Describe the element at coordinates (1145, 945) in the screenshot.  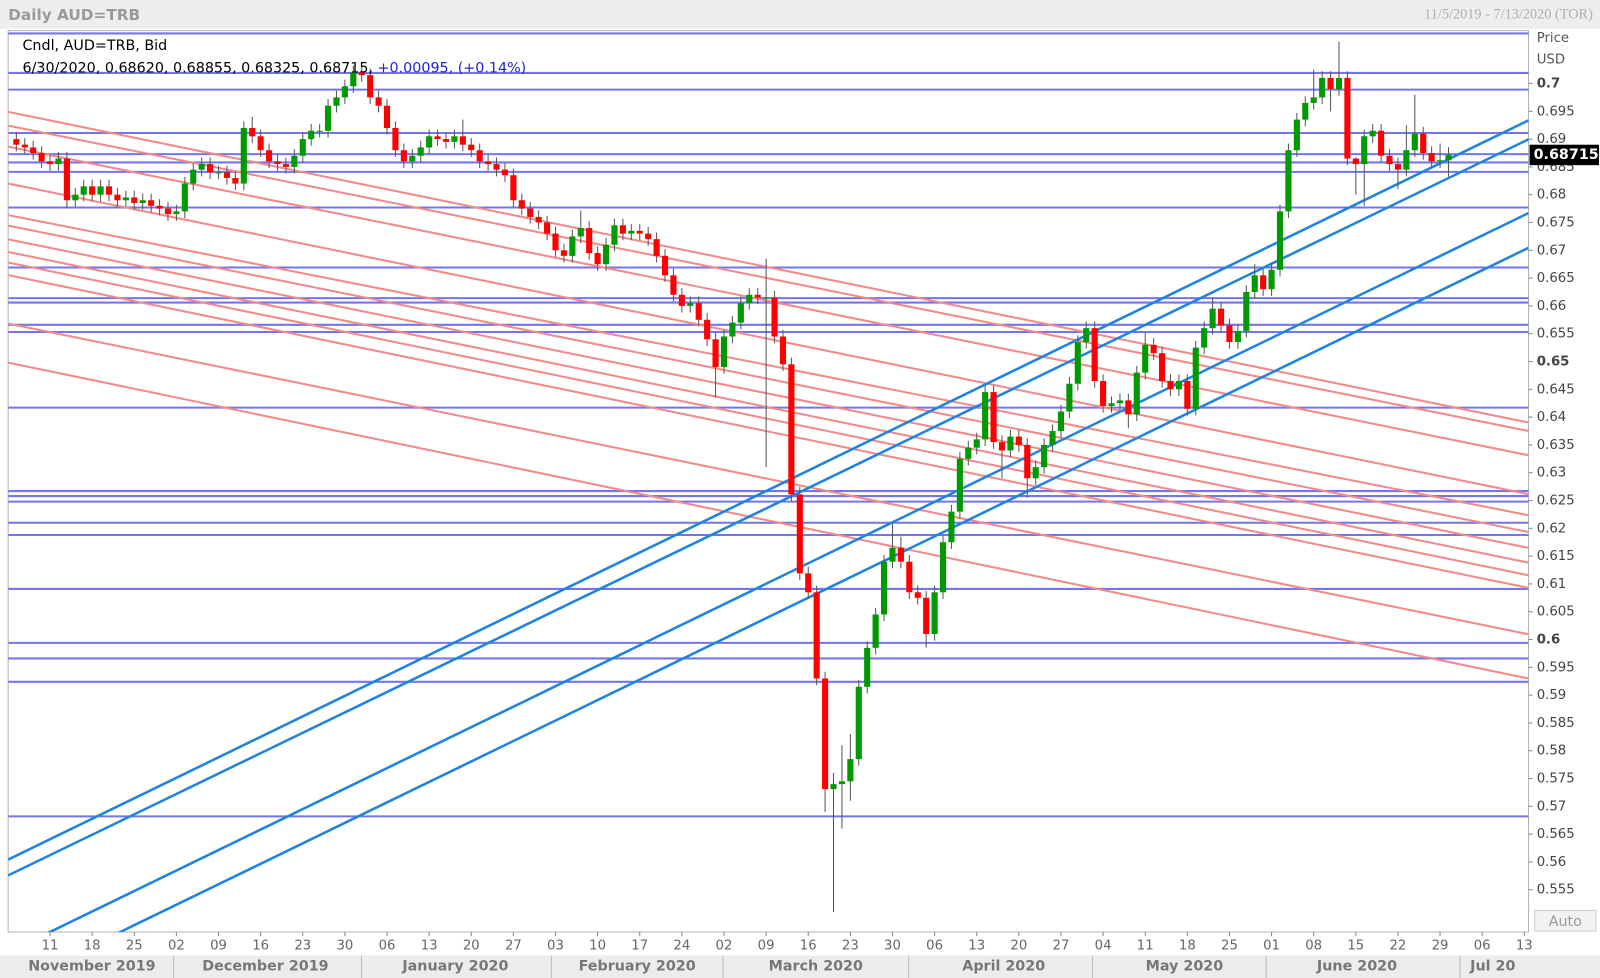
I see `x-tick-label: 11` at that location.